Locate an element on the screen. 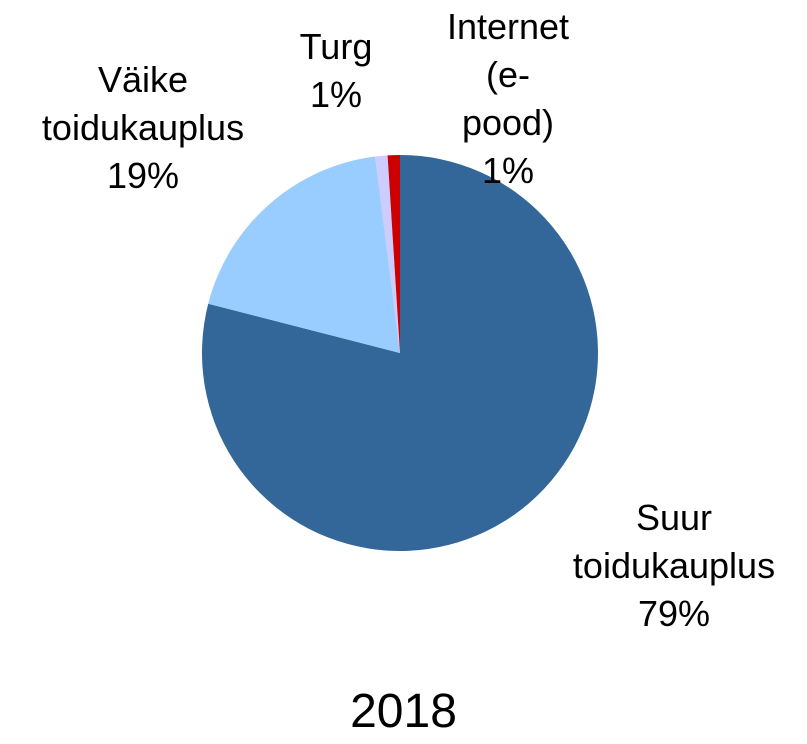 The width and height of the screenshot is (807, 744). slice-percent: 19% is located at coordinates (143, 175).